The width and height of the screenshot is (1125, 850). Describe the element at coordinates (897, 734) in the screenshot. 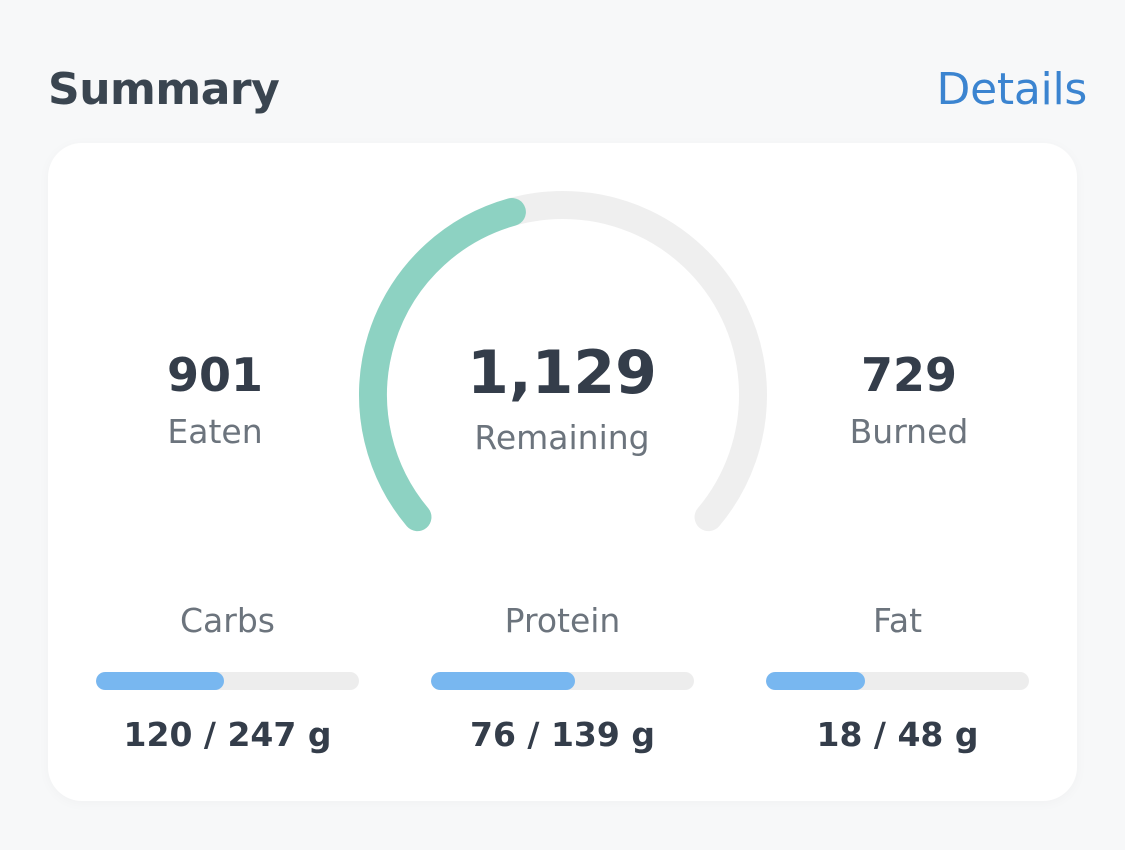

I see `macro-value: 18 / 48 g` at that location.